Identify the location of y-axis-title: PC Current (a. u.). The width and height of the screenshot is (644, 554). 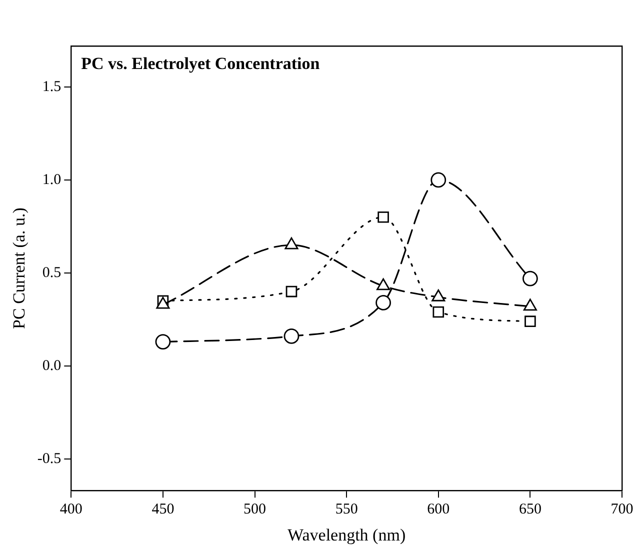
(19, 268).